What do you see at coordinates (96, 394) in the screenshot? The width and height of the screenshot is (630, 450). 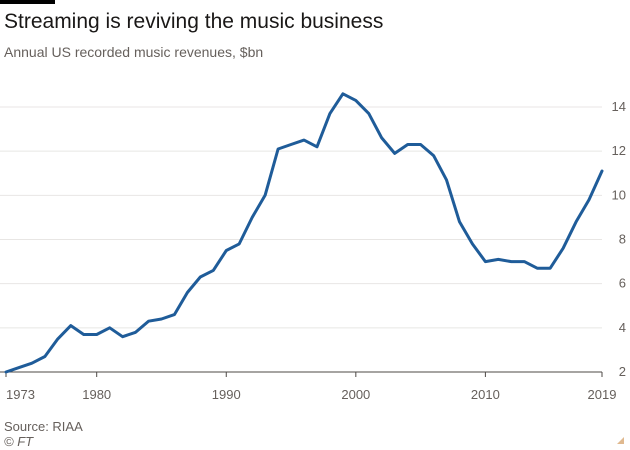 I see `x-tick-label: 1980` at bounding box center [96, 394].